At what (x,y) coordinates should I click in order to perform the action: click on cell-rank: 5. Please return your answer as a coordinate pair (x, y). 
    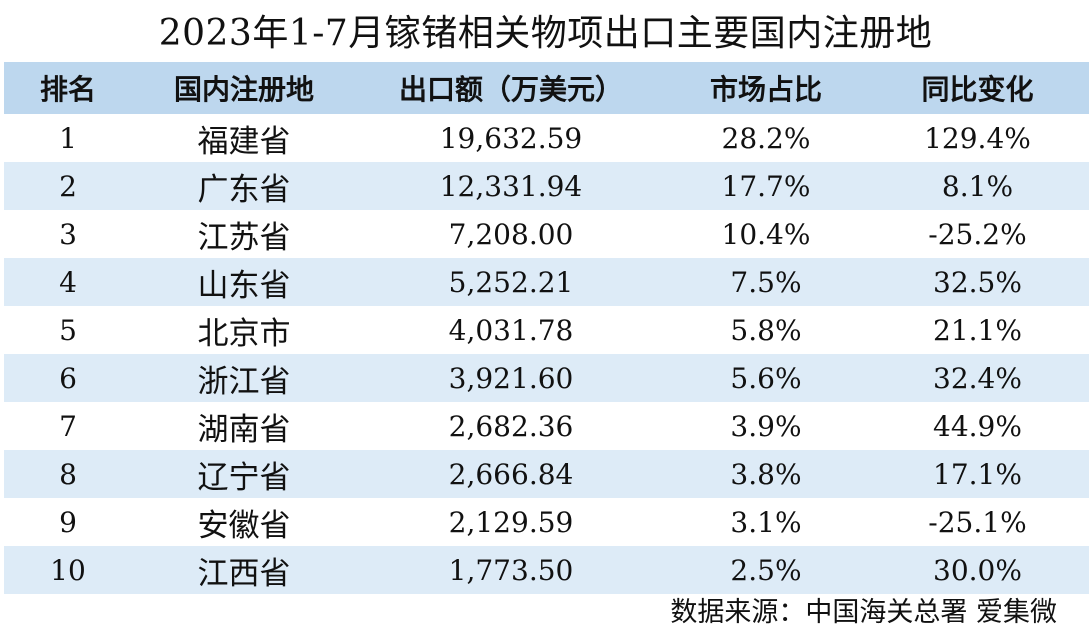
    Looking at the image, I should click on (68, 330).